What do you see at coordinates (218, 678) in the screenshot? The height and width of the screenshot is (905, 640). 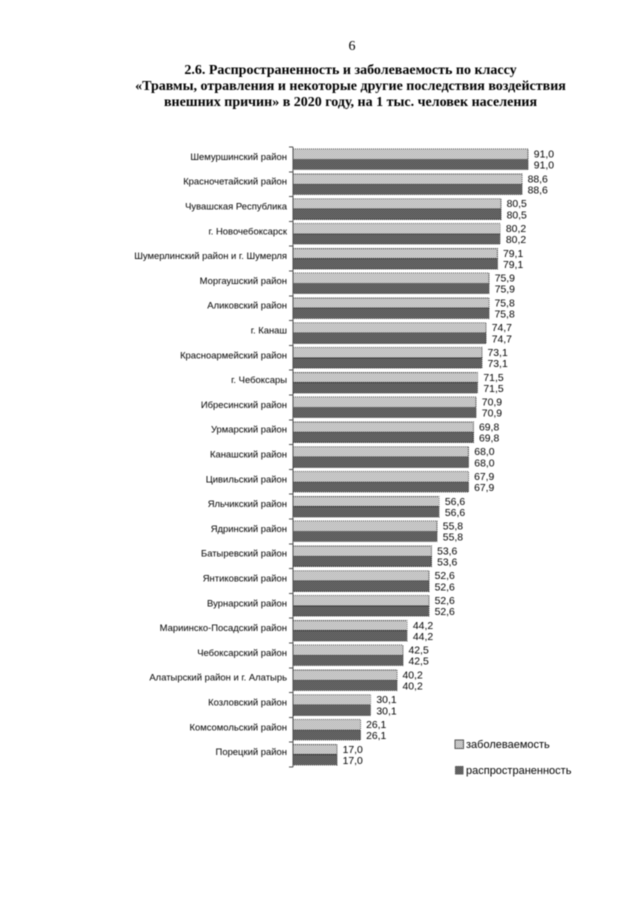 I see `svg-text: Алатырский район и г. Алатырь` at bounding box center [218, 678].